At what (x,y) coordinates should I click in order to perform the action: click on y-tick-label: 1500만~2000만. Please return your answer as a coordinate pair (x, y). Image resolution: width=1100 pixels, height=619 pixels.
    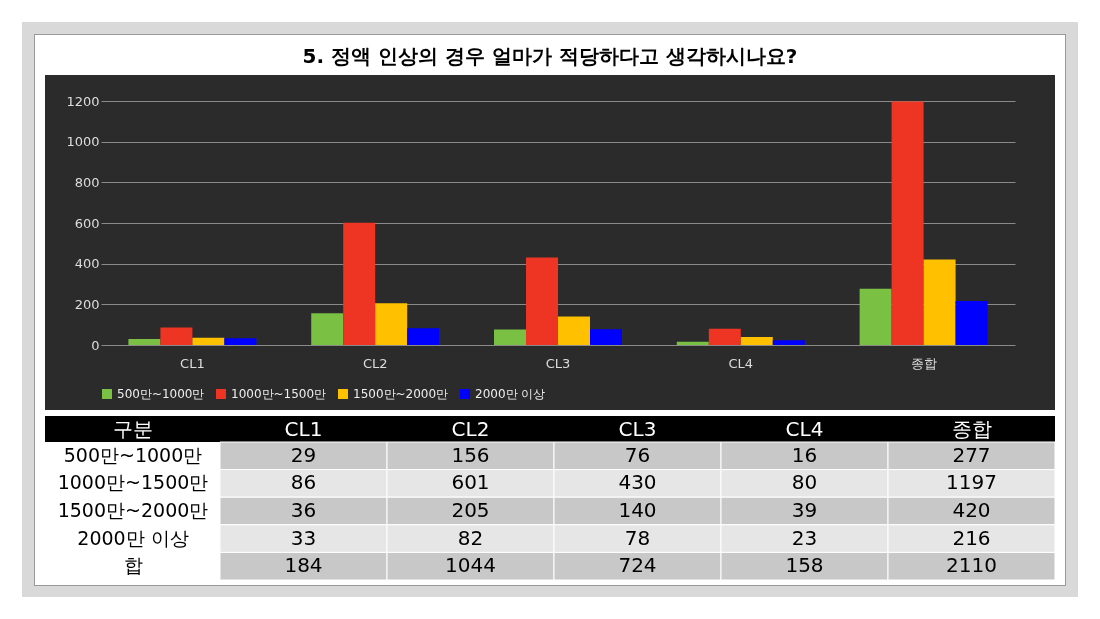
    Looking at the image, I should click on (133, 510).